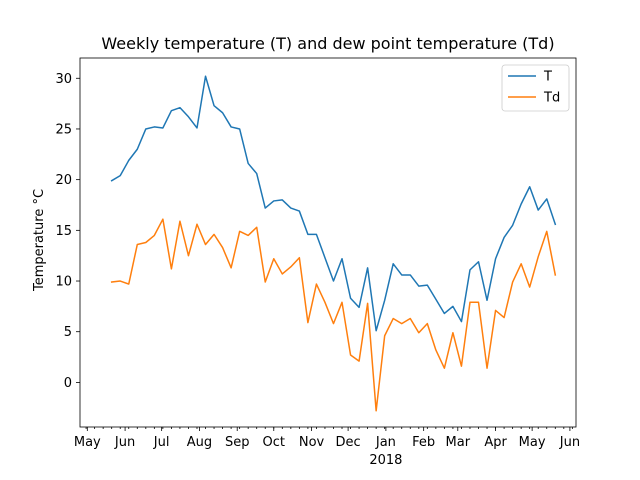 The width and height of the screenshot is (640, 480). I want to click on x-tick-label: Sep, so click(237, 442).